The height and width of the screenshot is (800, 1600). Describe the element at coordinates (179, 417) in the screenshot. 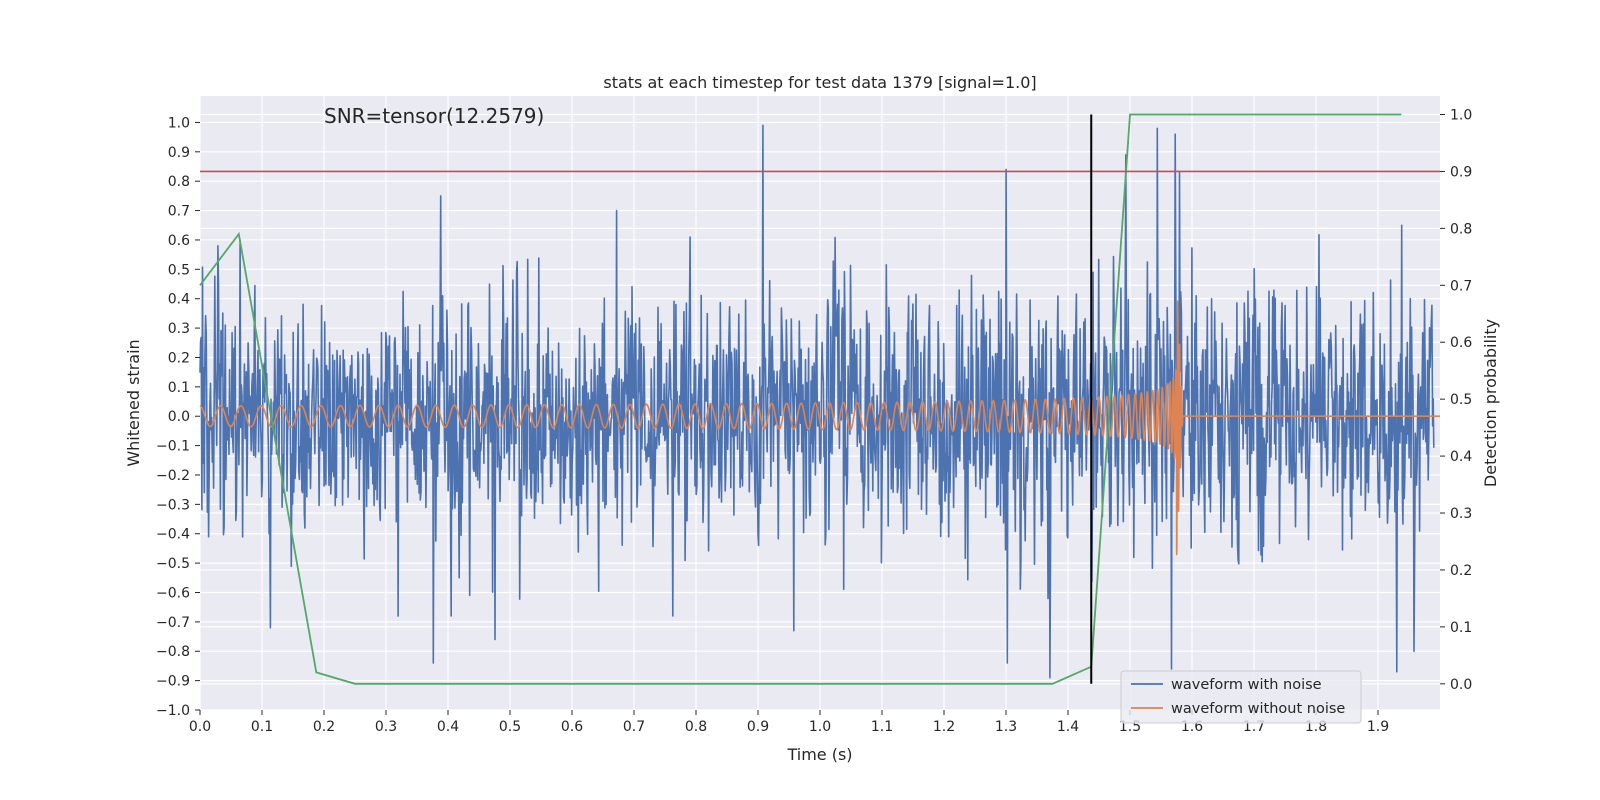

I see `y-tick-label: 0.0` at that location.